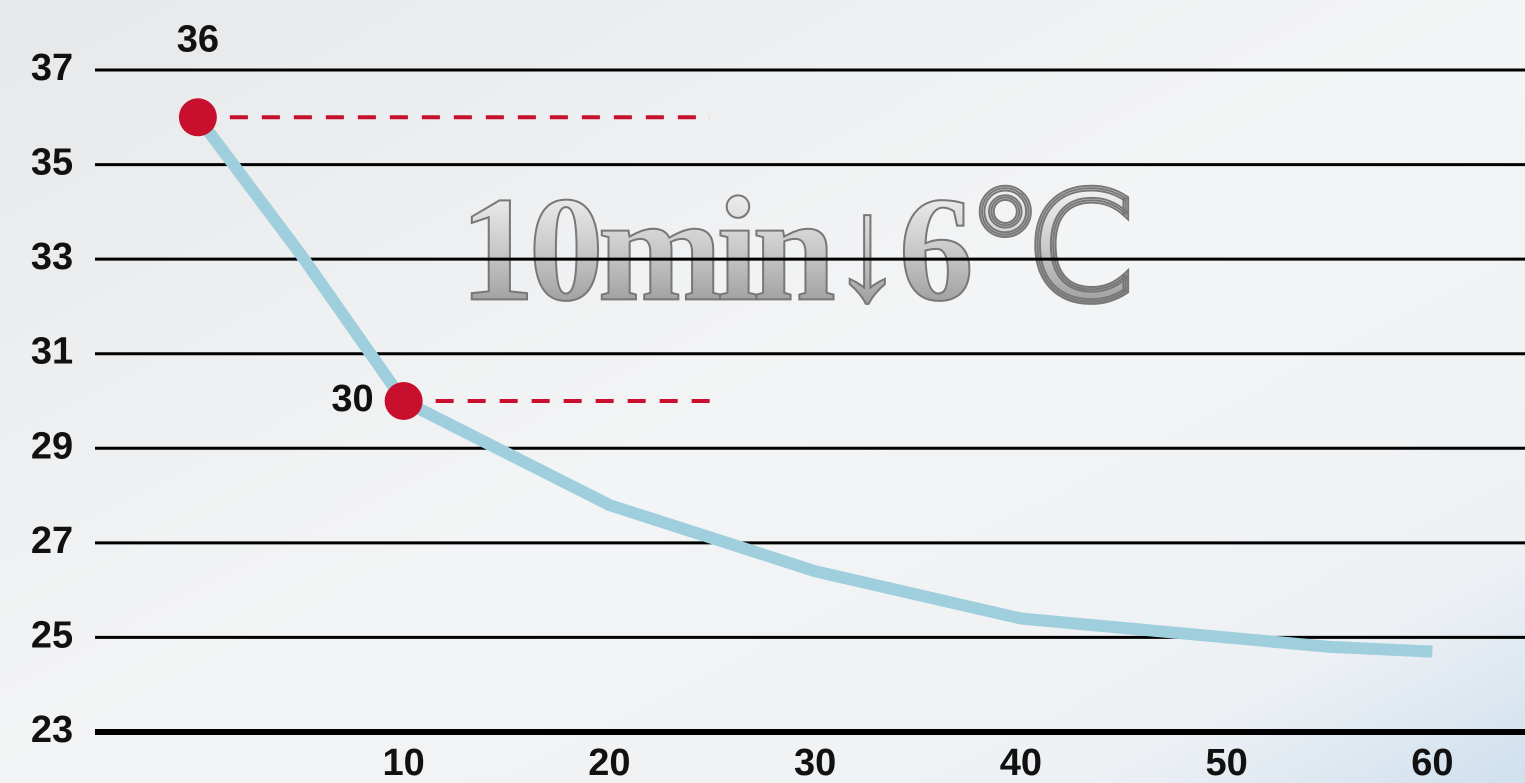  Describe the element at coordinates (52, 635) in the screenshot. I see `y-tick-label: 25` at that location.